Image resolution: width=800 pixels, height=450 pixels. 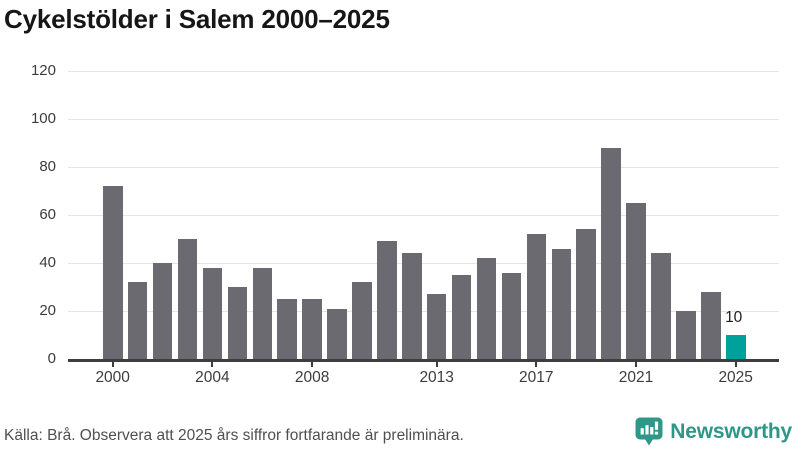 What do you see at coordinates (197, 19) in the screenshot?
I see `chart-title: Cykelstölder i Salem 2000–2025` at bounding box center [197, 19].